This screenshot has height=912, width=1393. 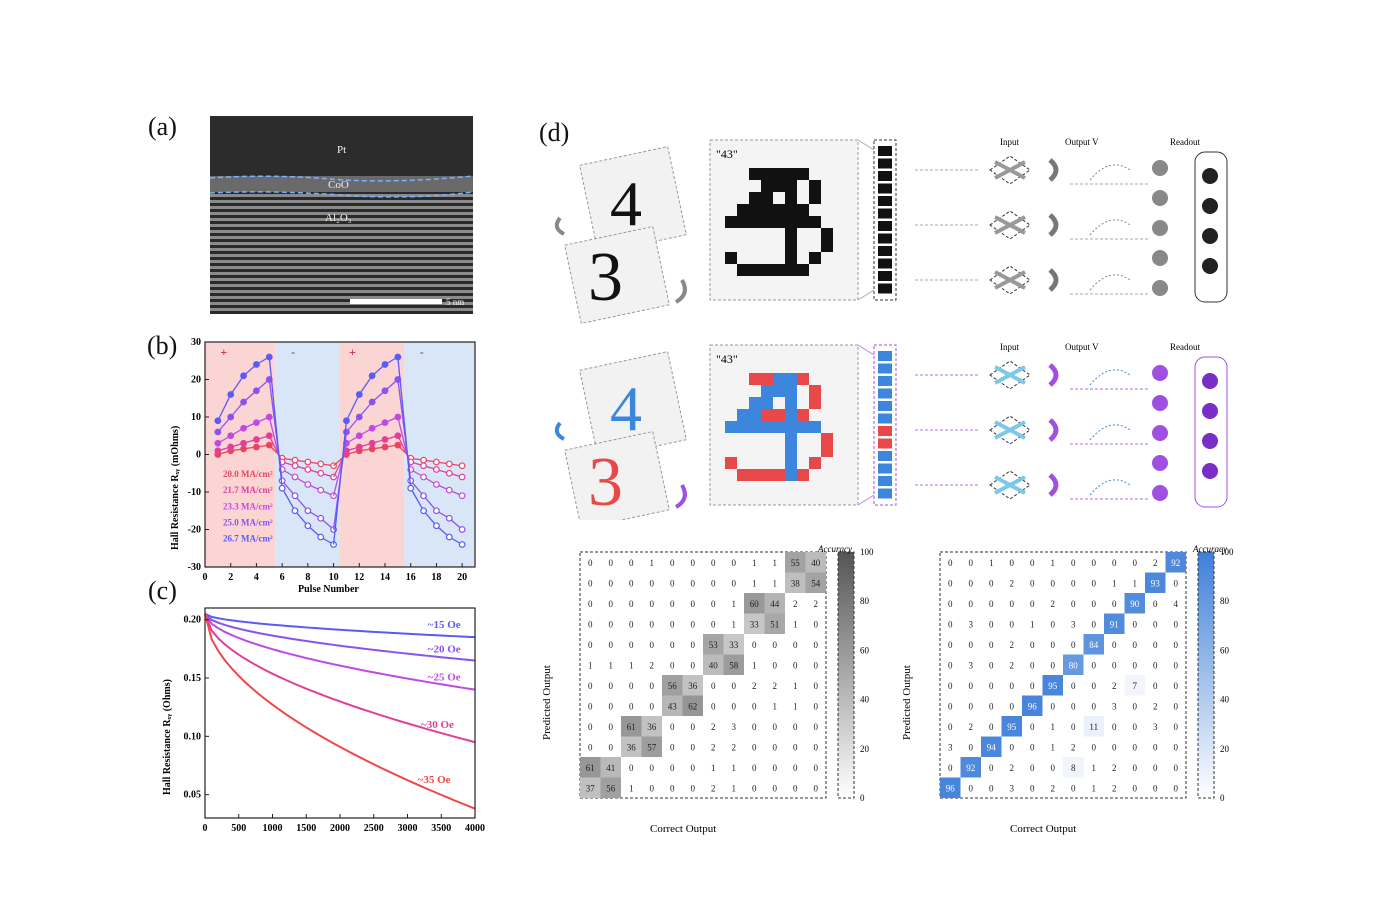 What do you see at coordinates (434, 780) in the screenshot?
I see `chart-c-label-4: ~35 Oe` at bounding box center [434, 780].